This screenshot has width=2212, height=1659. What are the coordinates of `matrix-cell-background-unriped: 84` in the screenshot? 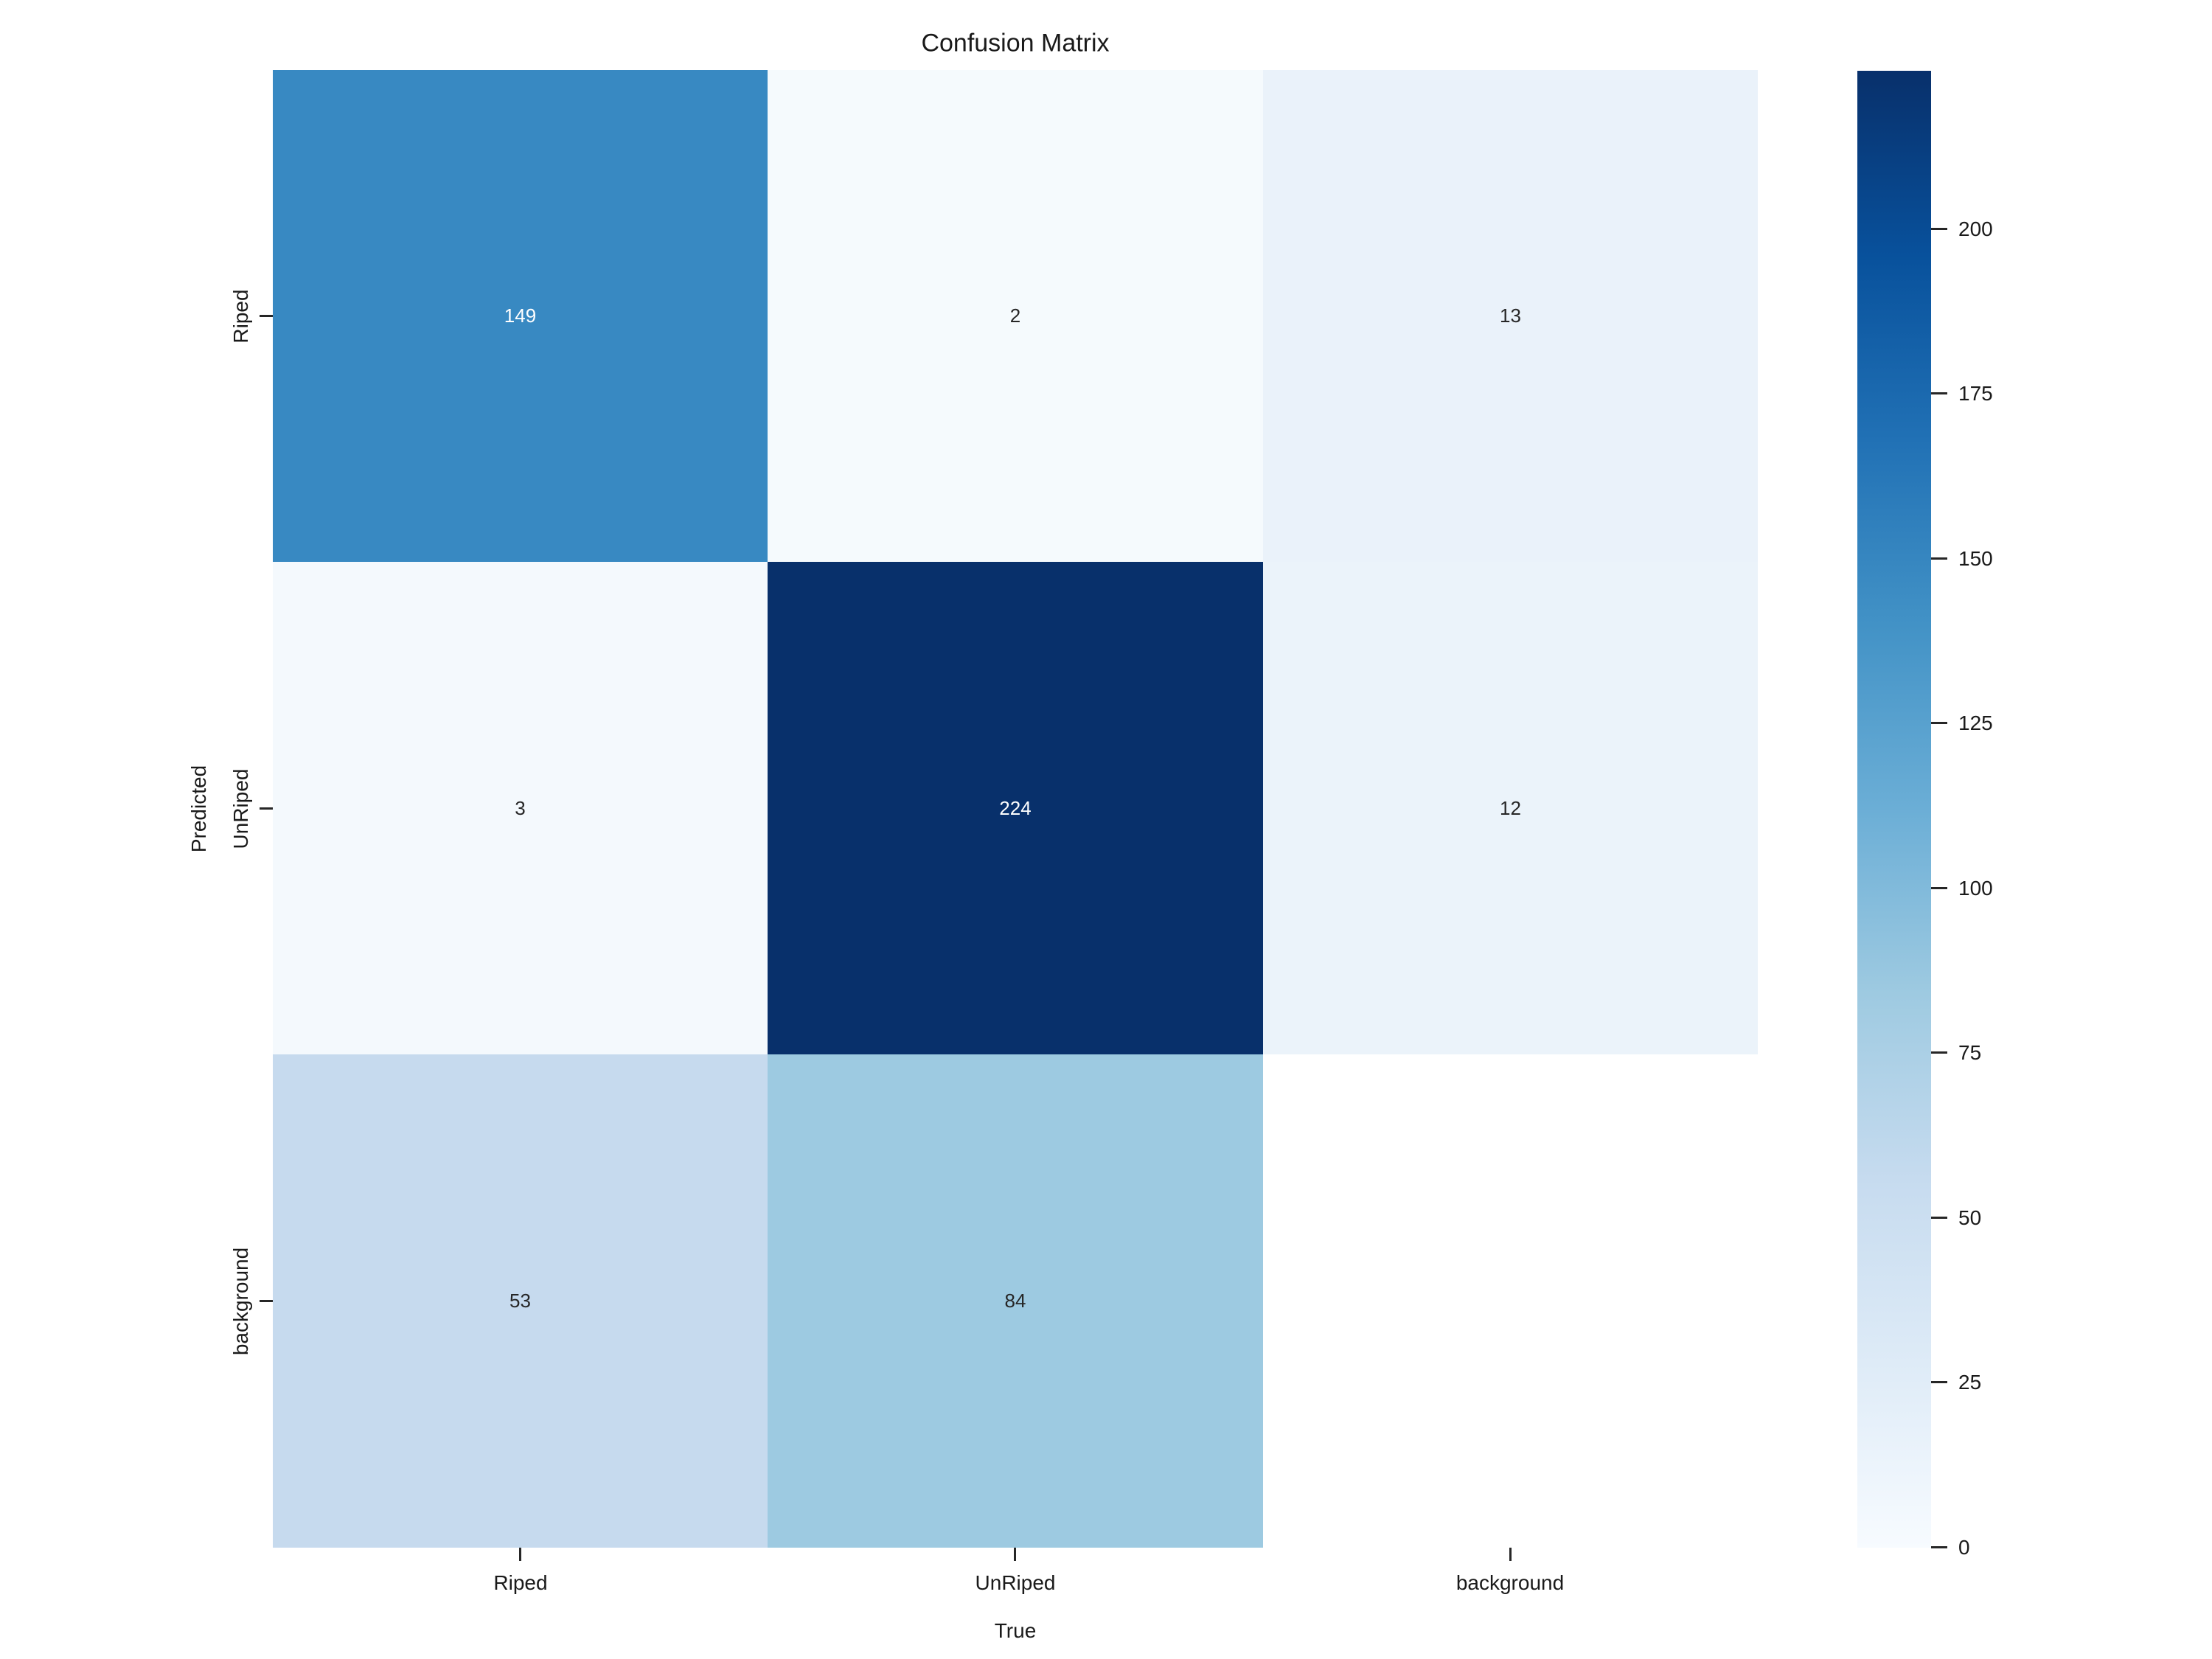 It's located at (1015, 1301).